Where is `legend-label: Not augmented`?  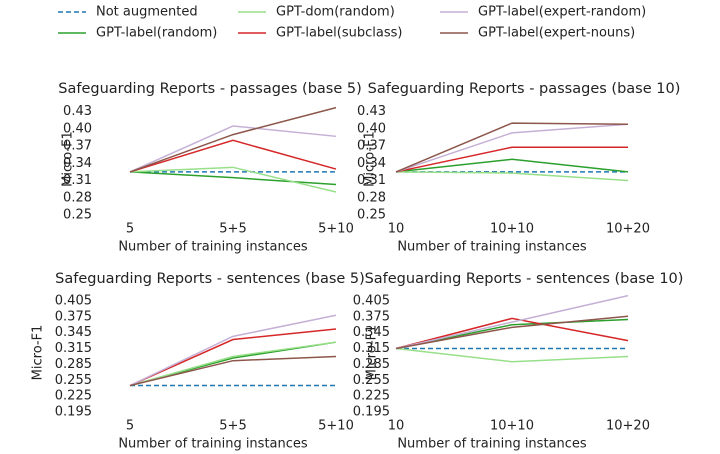 legend-label: Not augmented is located at coordinates (147, 12).